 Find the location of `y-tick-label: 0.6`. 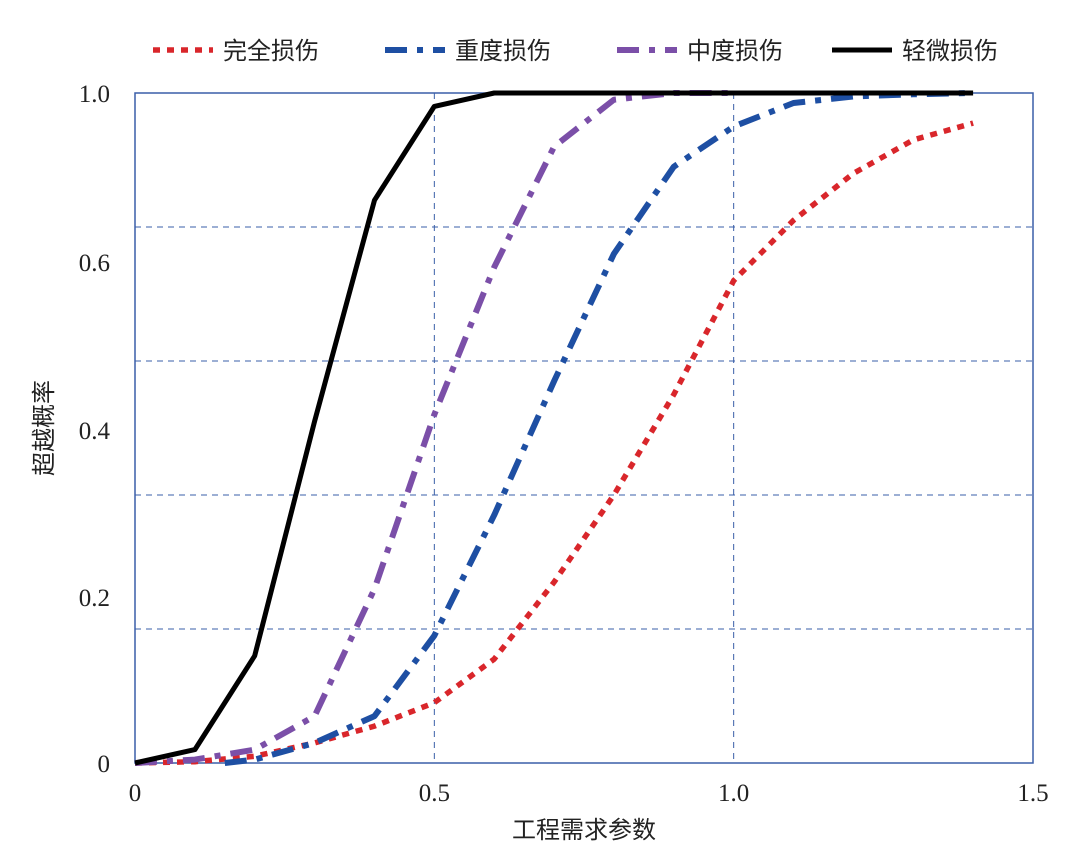

y-tick-label: 0.6 is located at coordinates (94, 263).